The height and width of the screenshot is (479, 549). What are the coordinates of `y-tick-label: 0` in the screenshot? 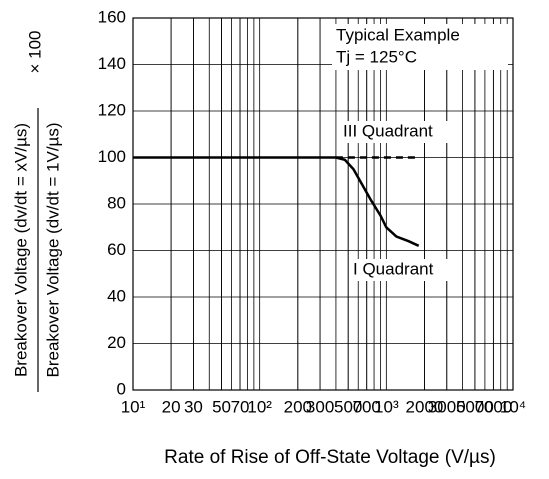 It's located at (121, 388).